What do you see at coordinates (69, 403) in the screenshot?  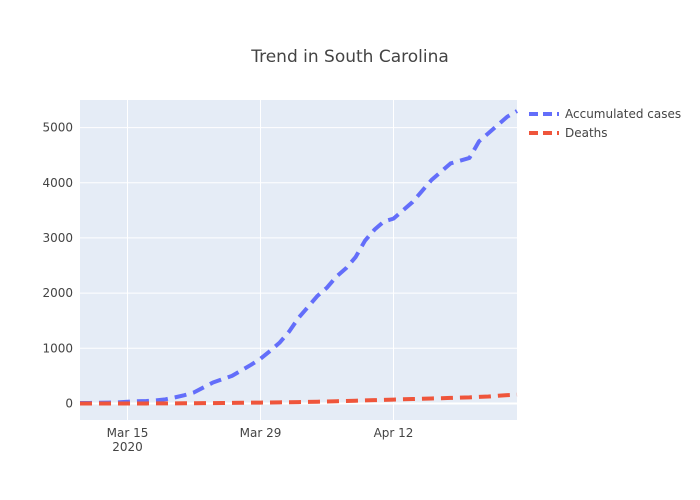 I see `y-tick-label: 0` at bounding box center [69, 403].